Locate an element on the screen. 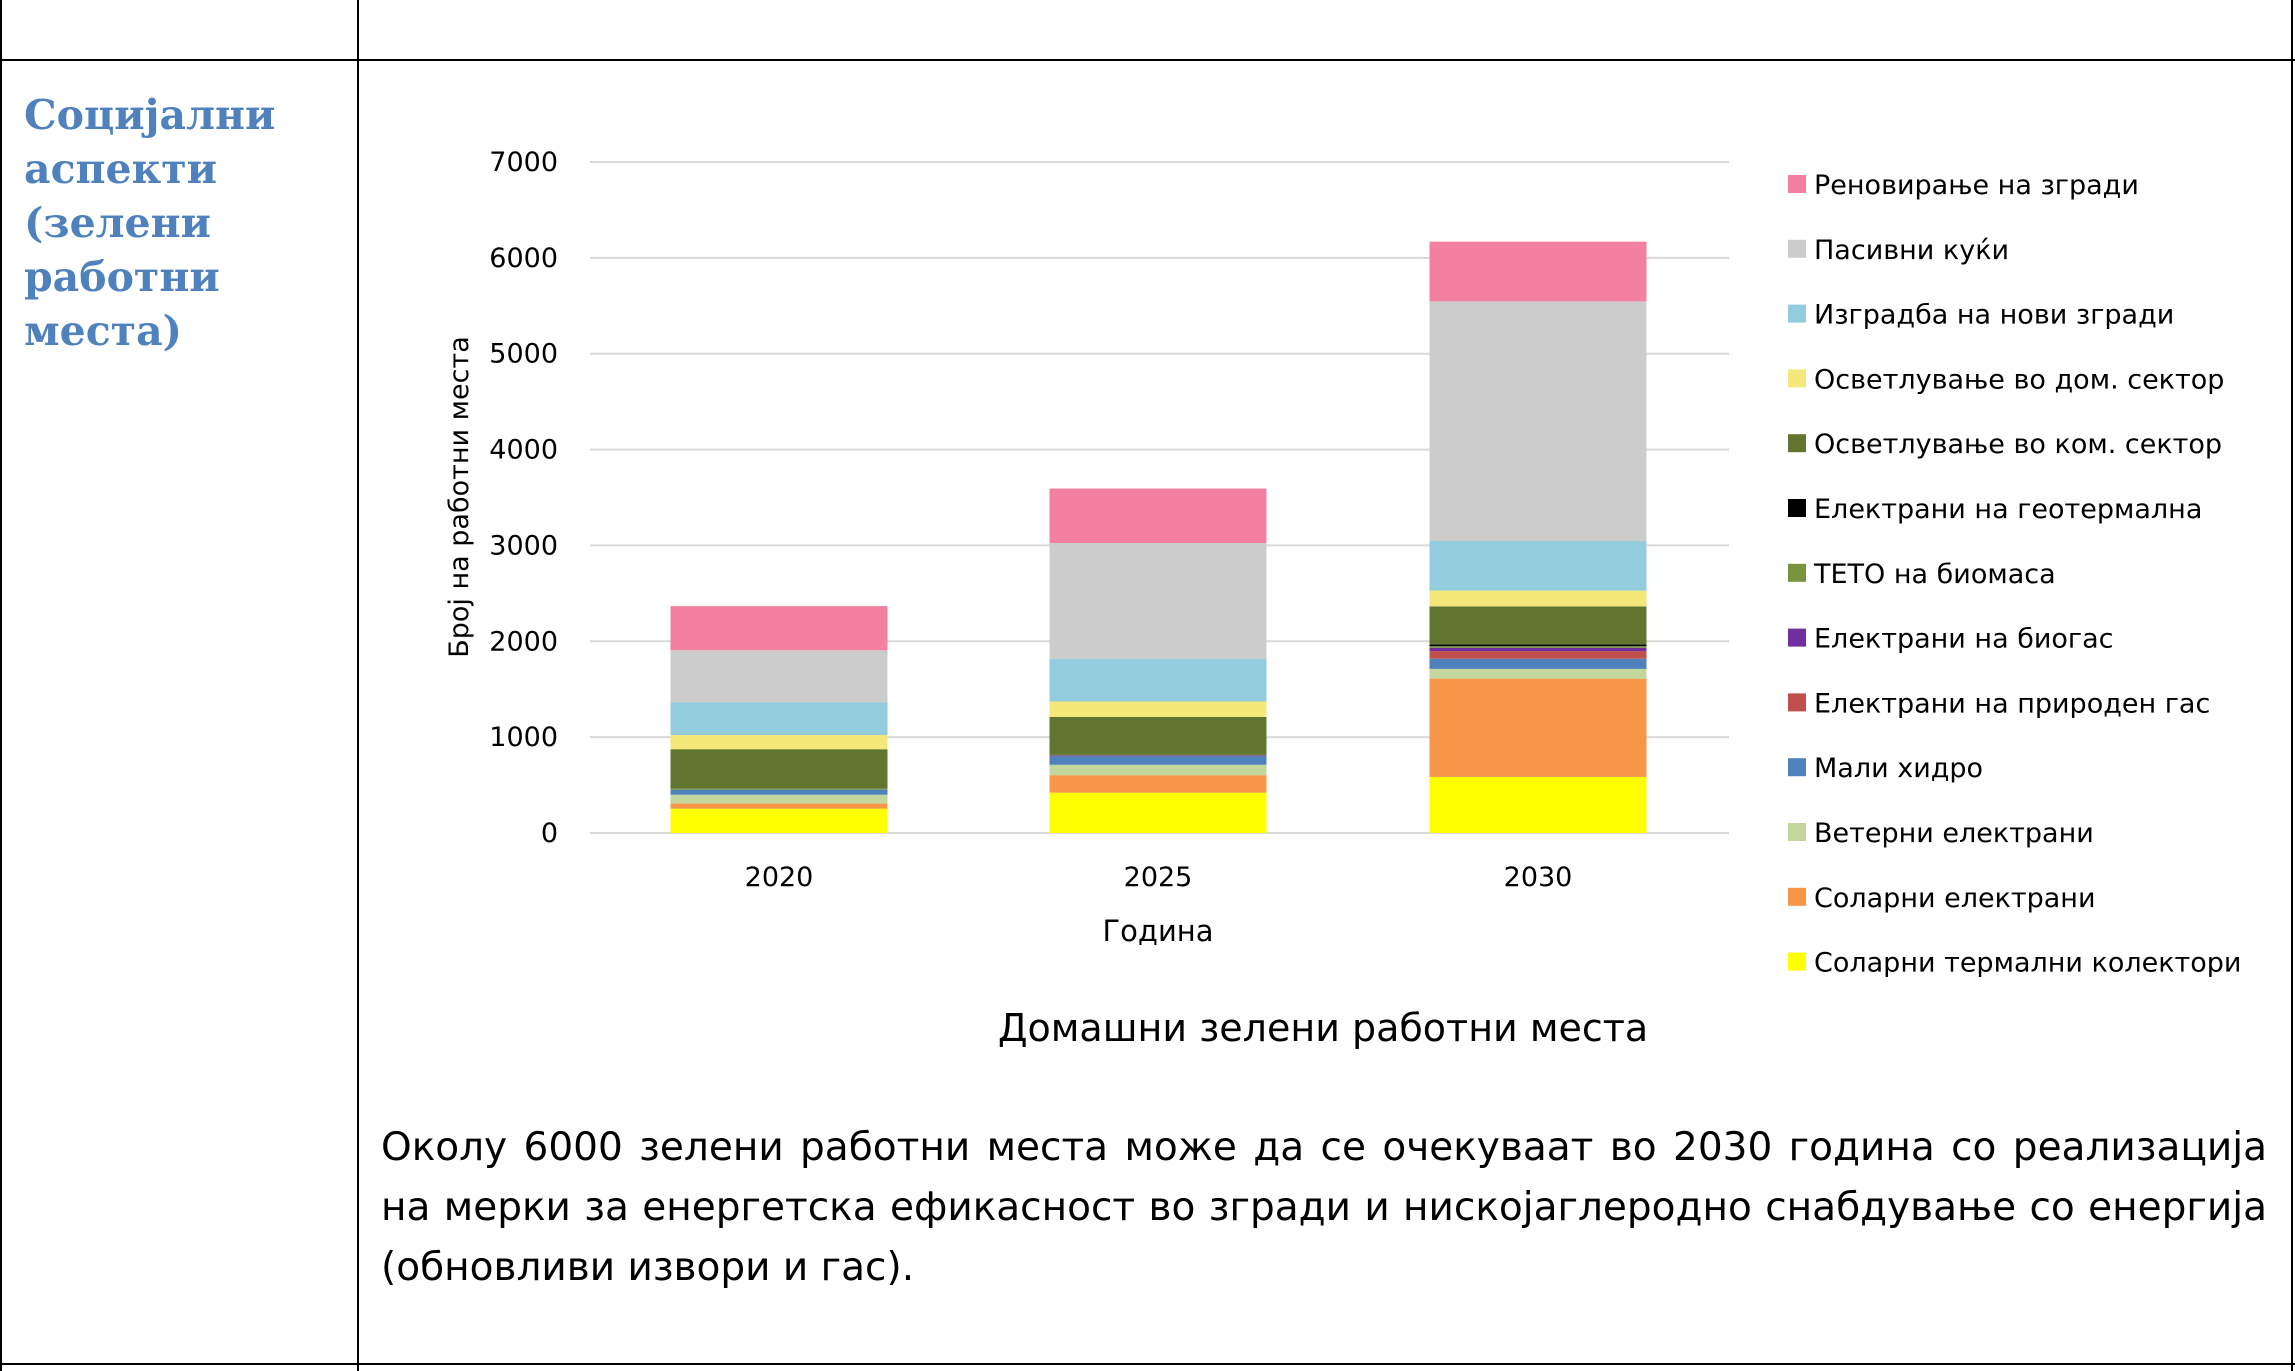  y-tick-label: 3000 is located at coordinates (523, 545).